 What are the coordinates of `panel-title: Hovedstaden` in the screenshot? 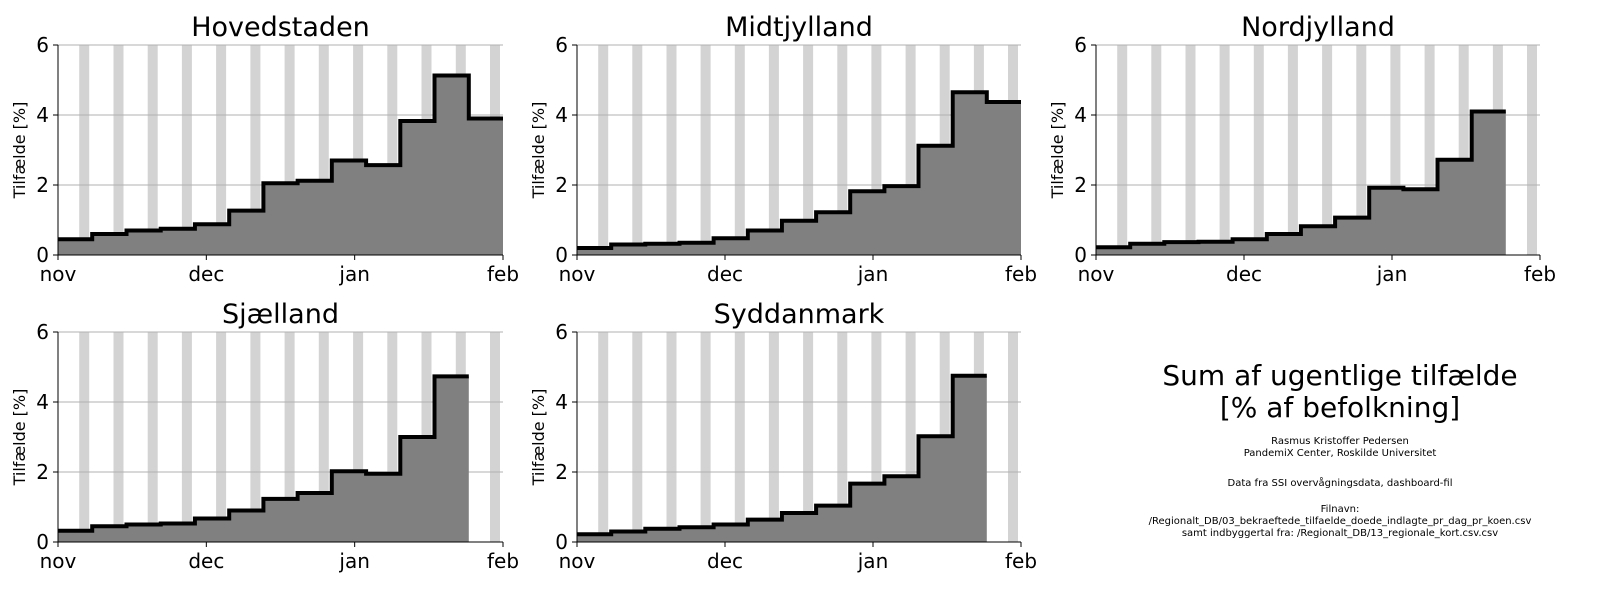 It's located at (280, 27).